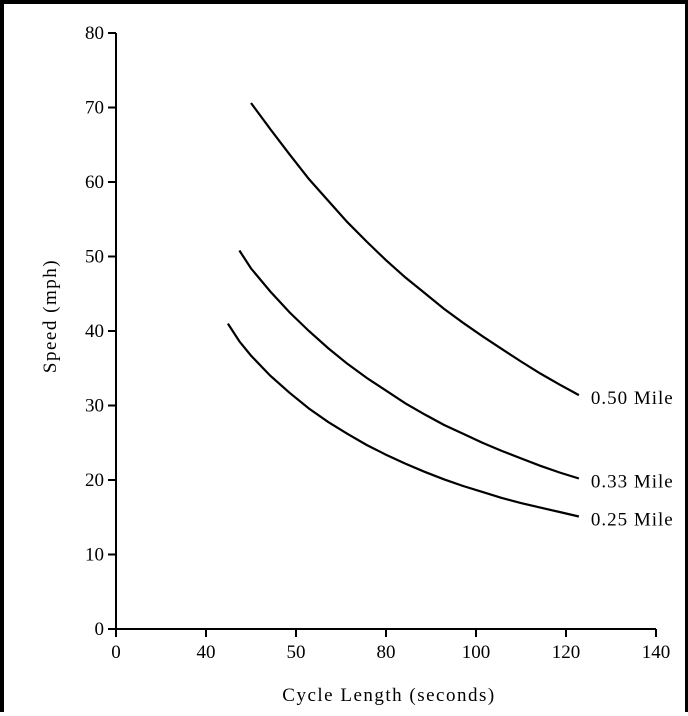 This screenshot has width=688, height=716. I want to click on x-tick-label: 80, so click(386, 652).